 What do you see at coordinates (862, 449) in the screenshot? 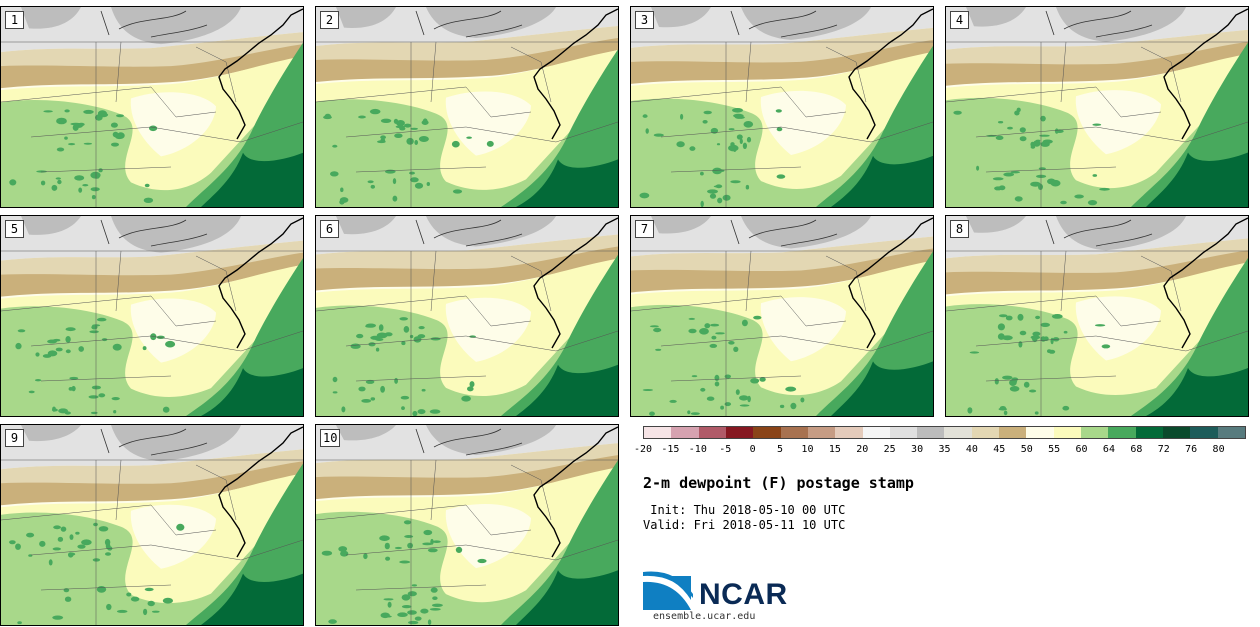
I see `colorbar-tick: 20` at bounding box center [862, 449].